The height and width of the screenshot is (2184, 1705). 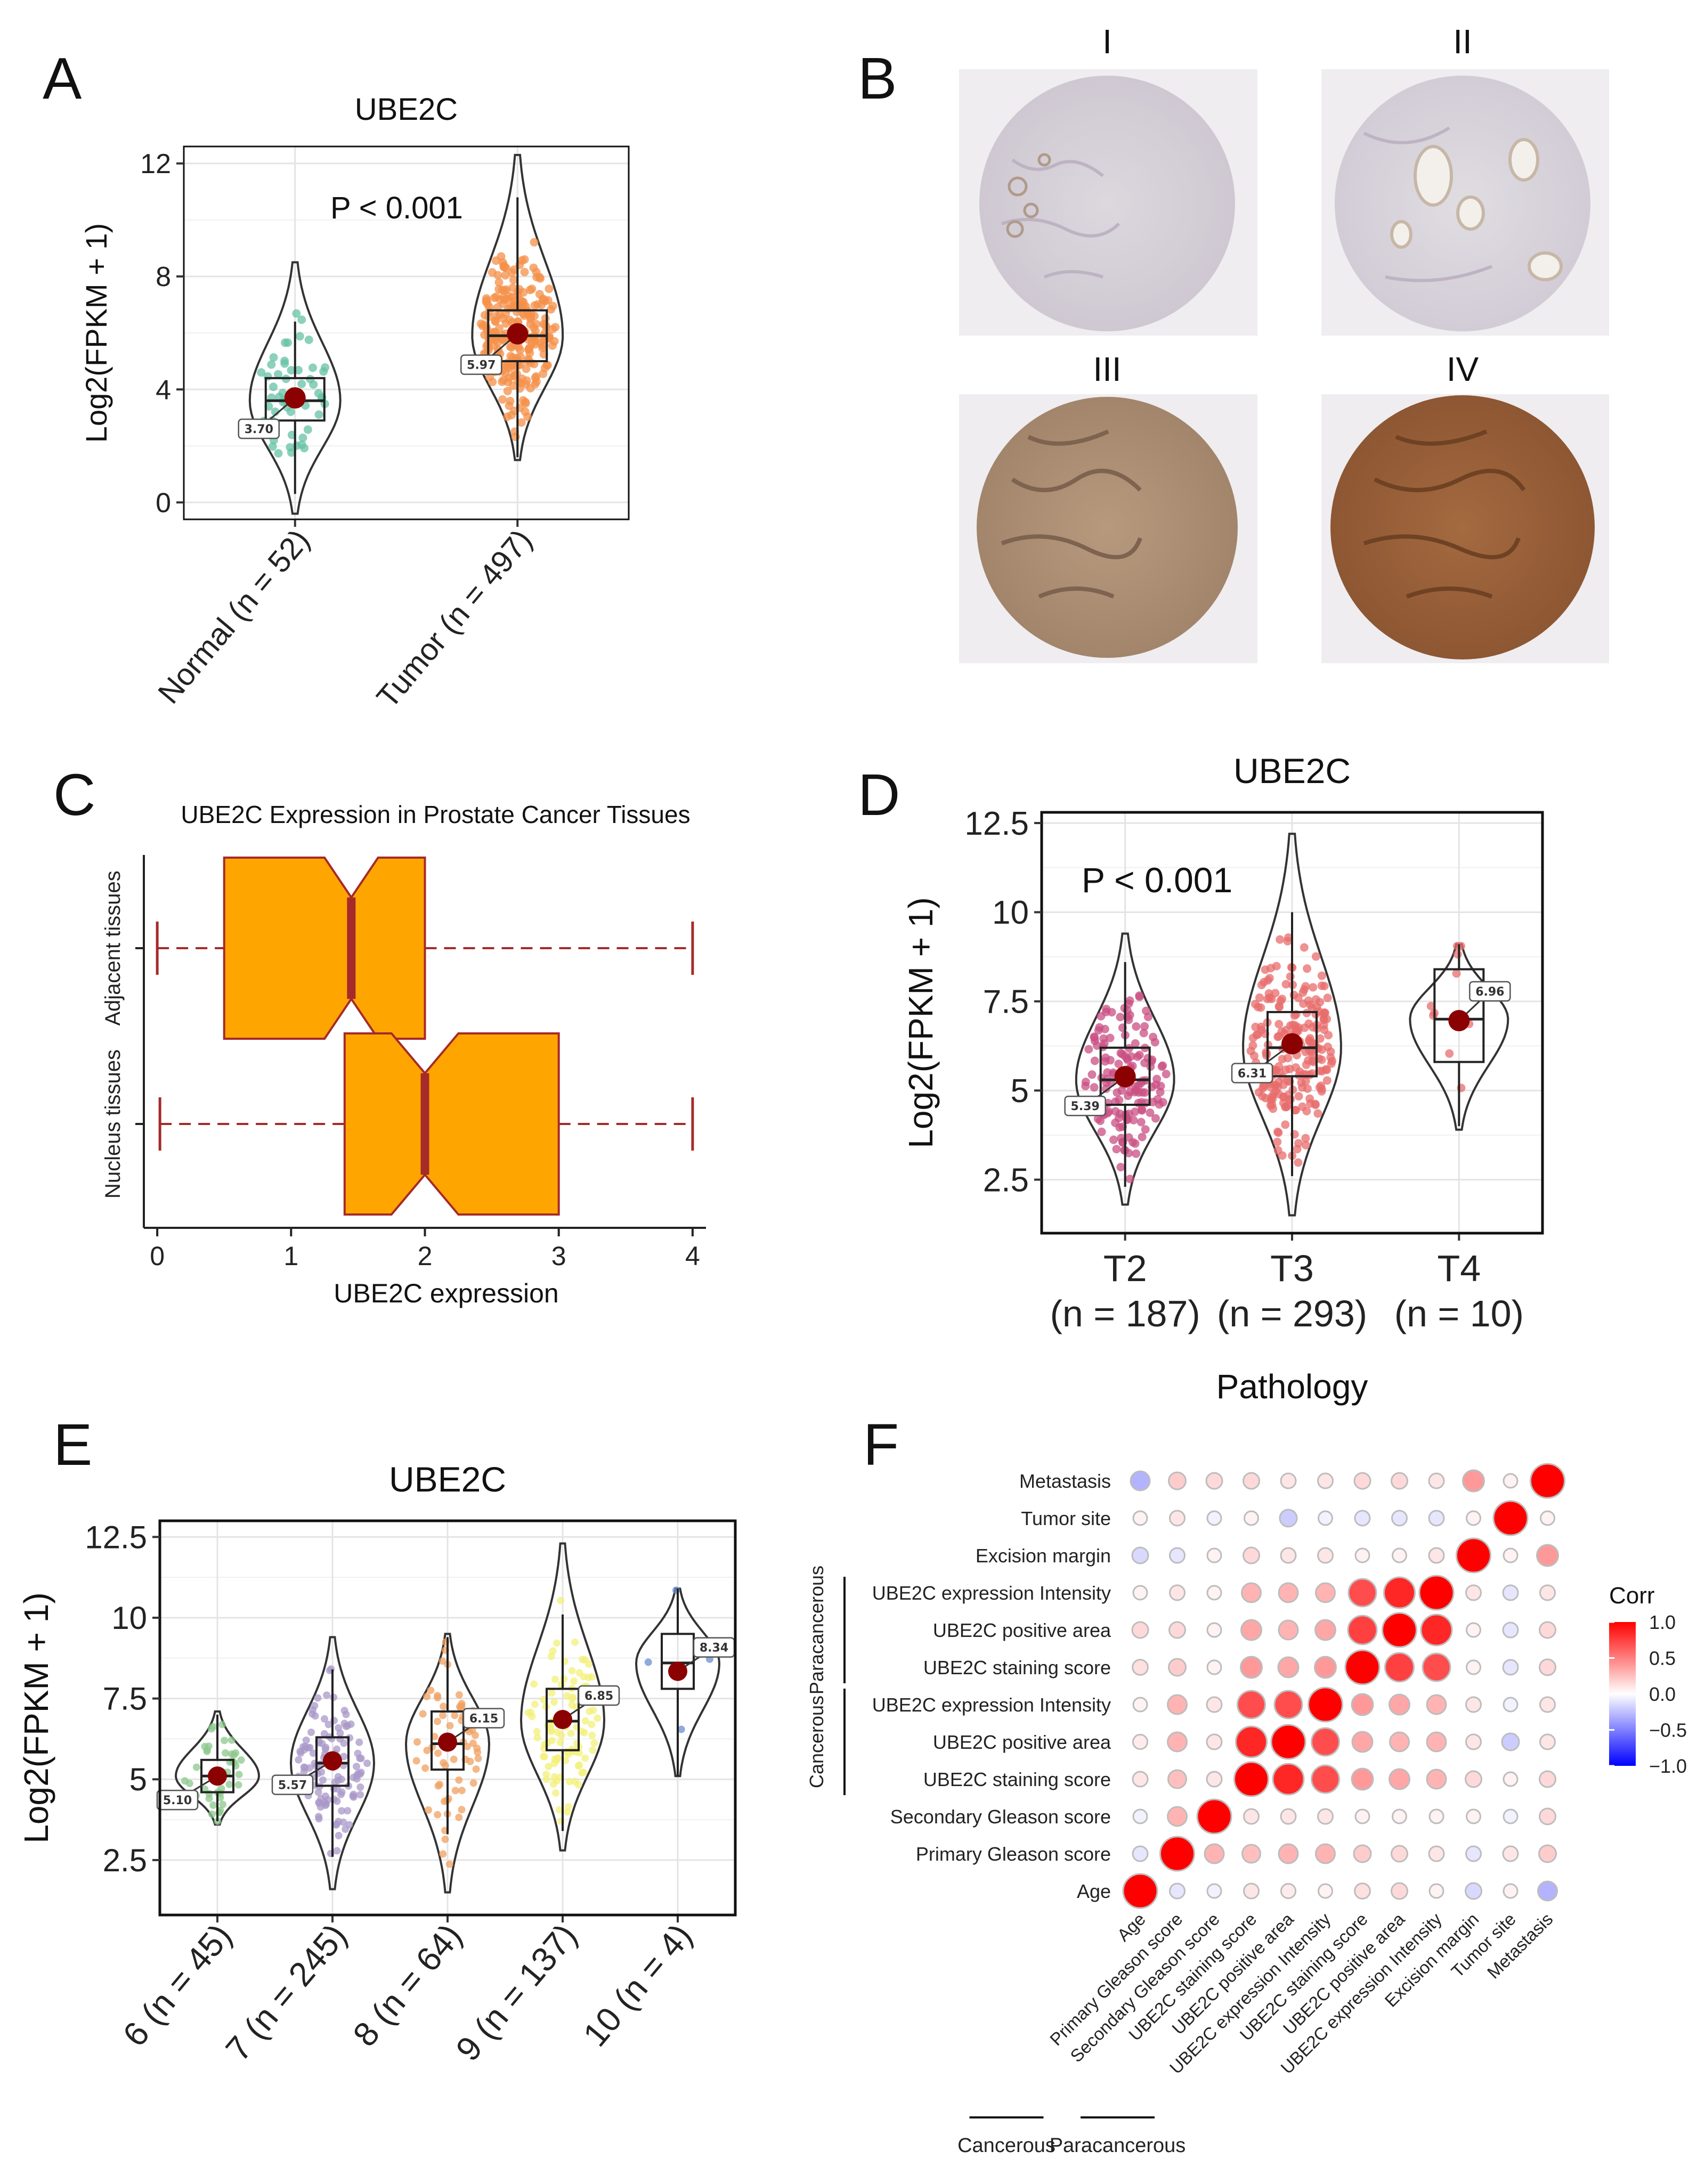 What do you see at coordinates (1445, 514) in the screenshot?
I see `ihc-texture-iv` at bounding box center [1445, 514].